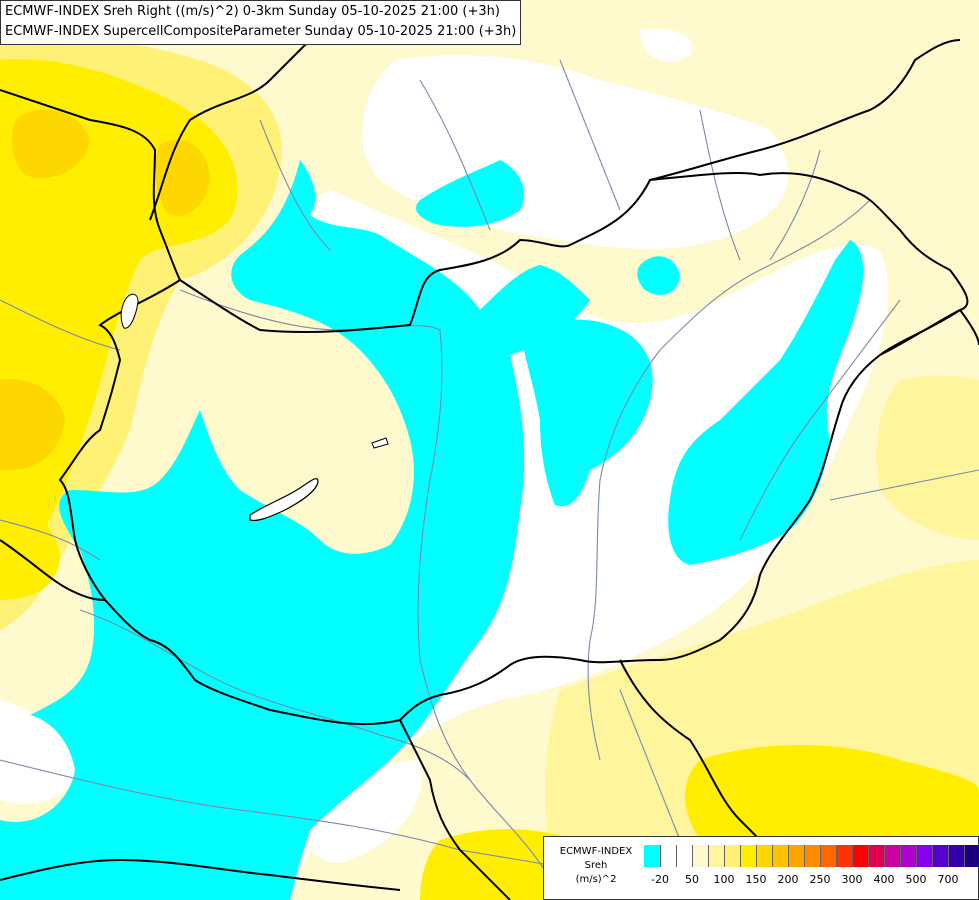  What do you see at coordinates (90, 185) in the screenshot?
I see `border-austria-west` at bounding box center [90, 185].